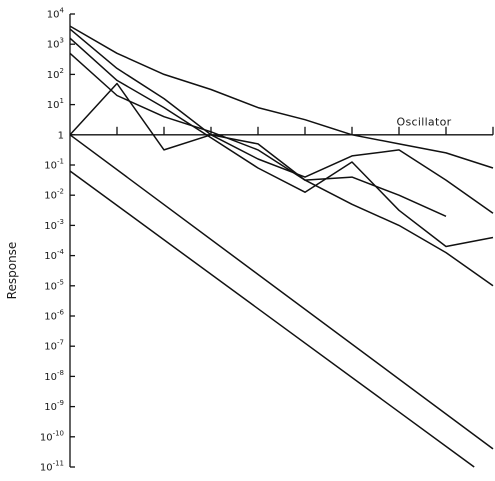  What do you see at coordinates (54, 376) in the screenshot?
I see `y-tick-label: 10⁻⁸` at bounding box center [54, 376].